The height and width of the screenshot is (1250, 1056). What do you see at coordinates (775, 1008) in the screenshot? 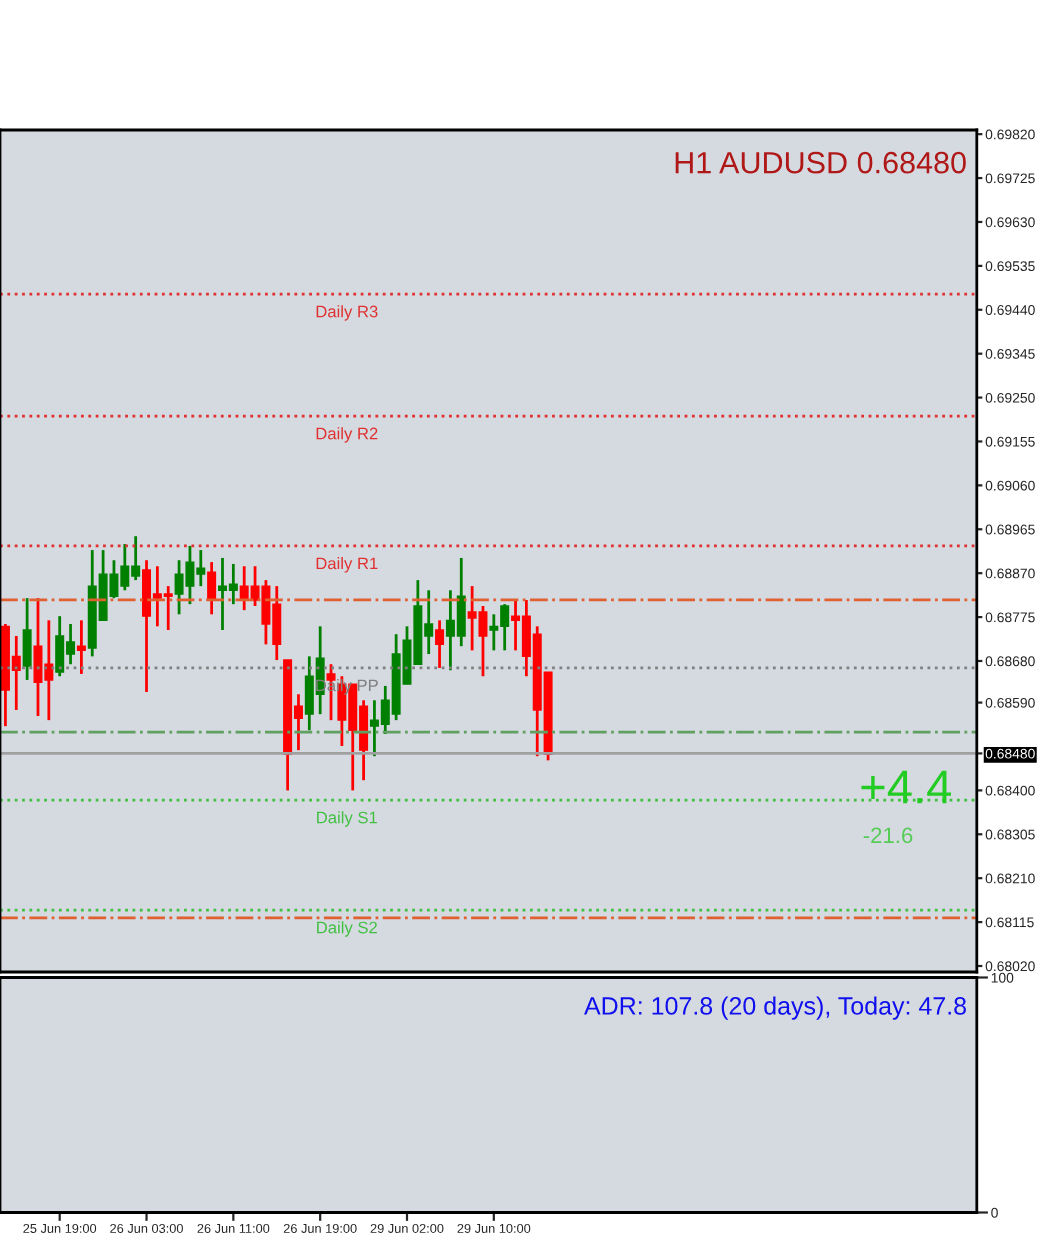
I see `annotation: ADR: 107.8 (20 days), Today: 47.8` at bounding box center [775, 1008].